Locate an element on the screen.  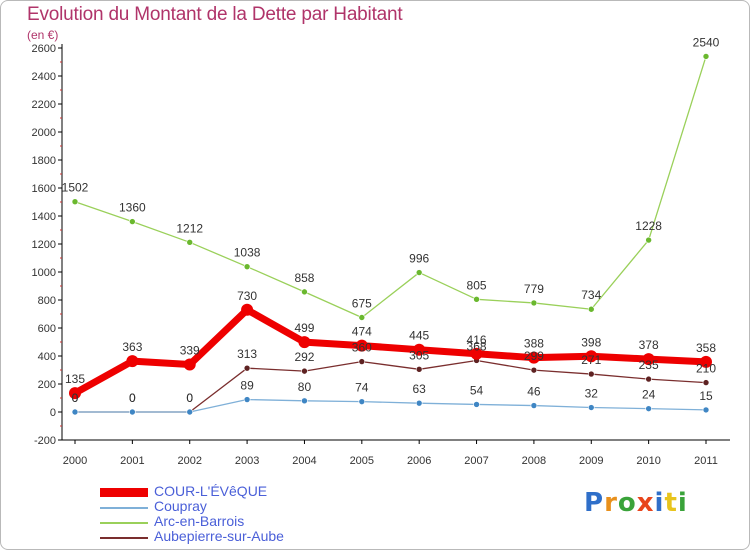
data-label: 74 is located at coordinates (362, 388).